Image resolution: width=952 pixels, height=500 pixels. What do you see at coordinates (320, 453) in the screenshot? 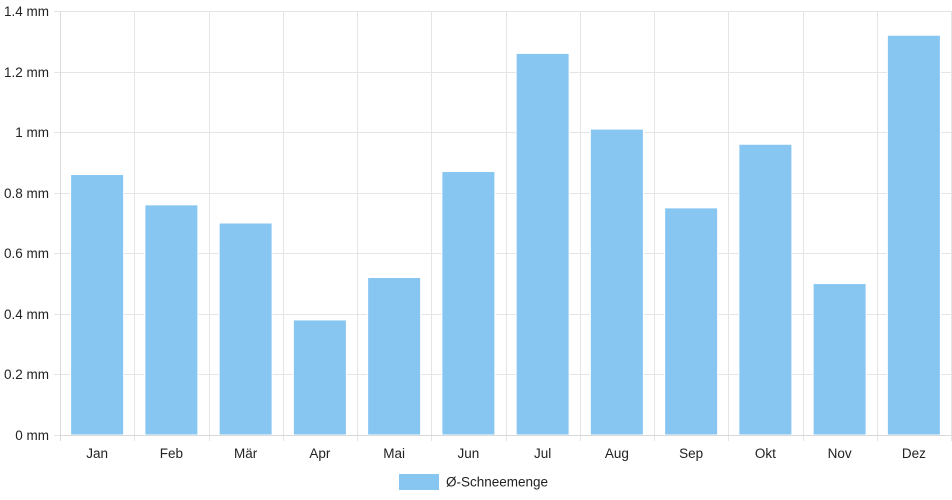
I see `x-tick-label: Apr` at bounding box center [320, 453].